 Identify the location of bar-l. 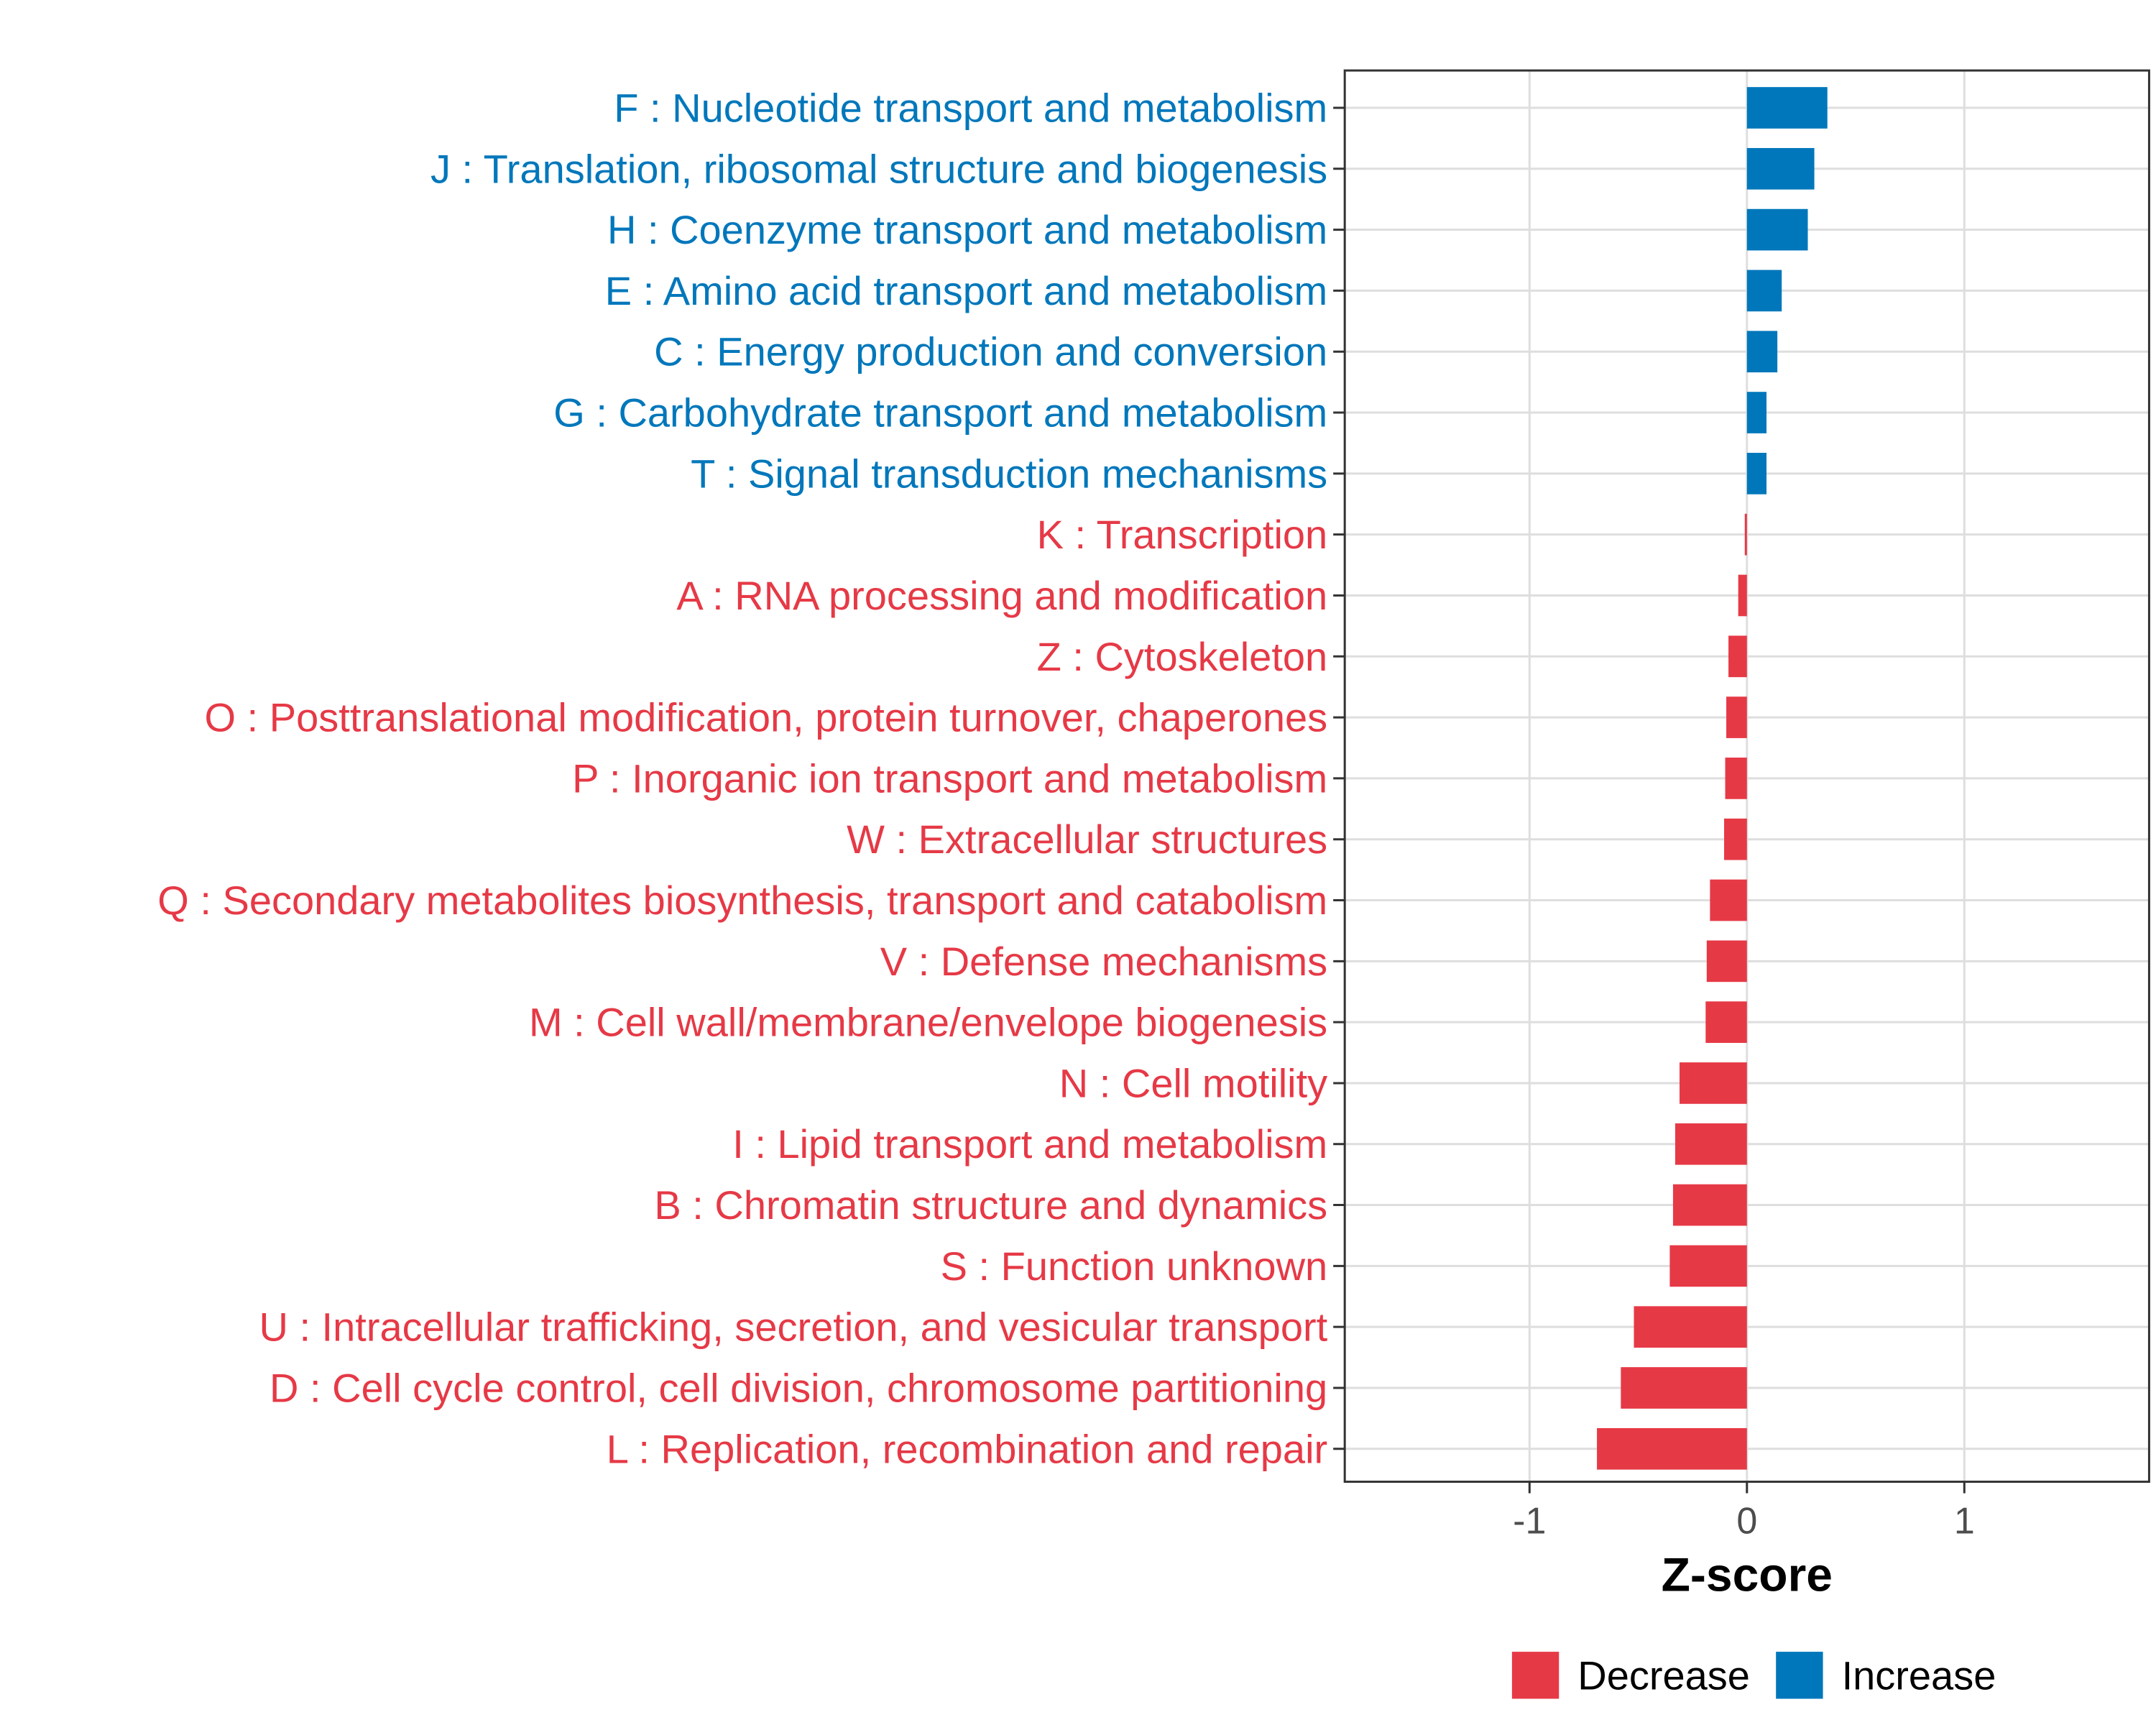
(1672, 1448).